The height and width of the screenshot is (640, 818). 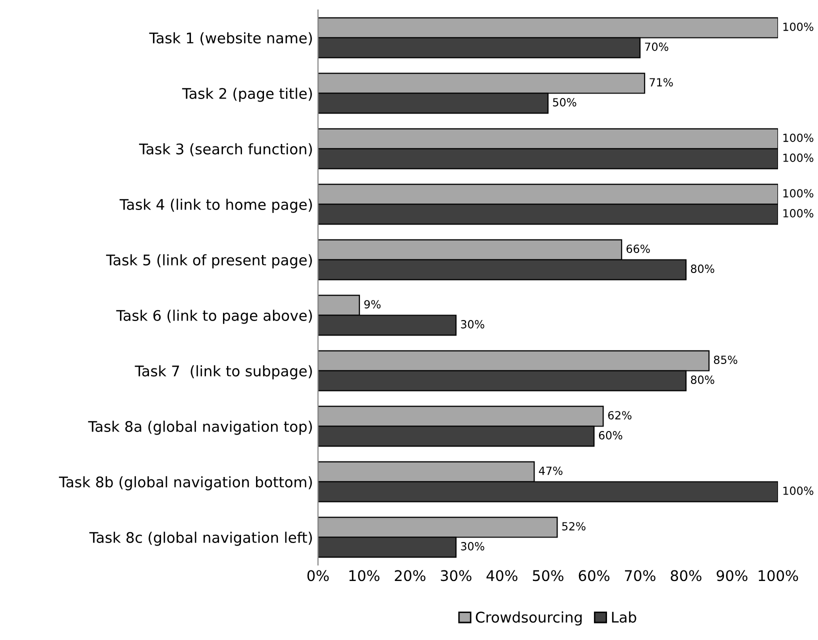 What do you see at coordinates (726, 360) in the screenshot?
I see `data-label: 85%` at bounding box center [726, 360].